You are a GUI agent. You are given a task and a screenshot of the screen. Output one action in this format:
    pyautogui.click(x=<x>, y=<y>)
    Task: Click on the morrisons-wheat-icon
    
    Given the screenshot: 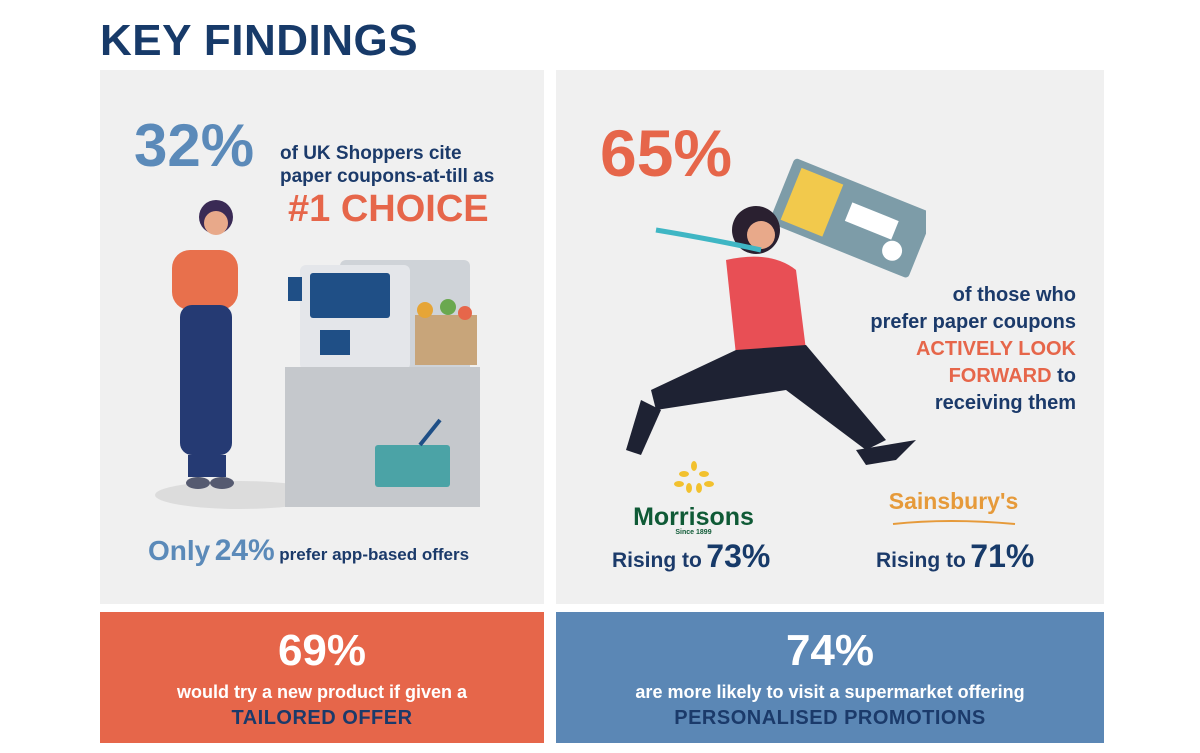 What is the action you would take?
    pyautogui.click(x=693, y=477)
    